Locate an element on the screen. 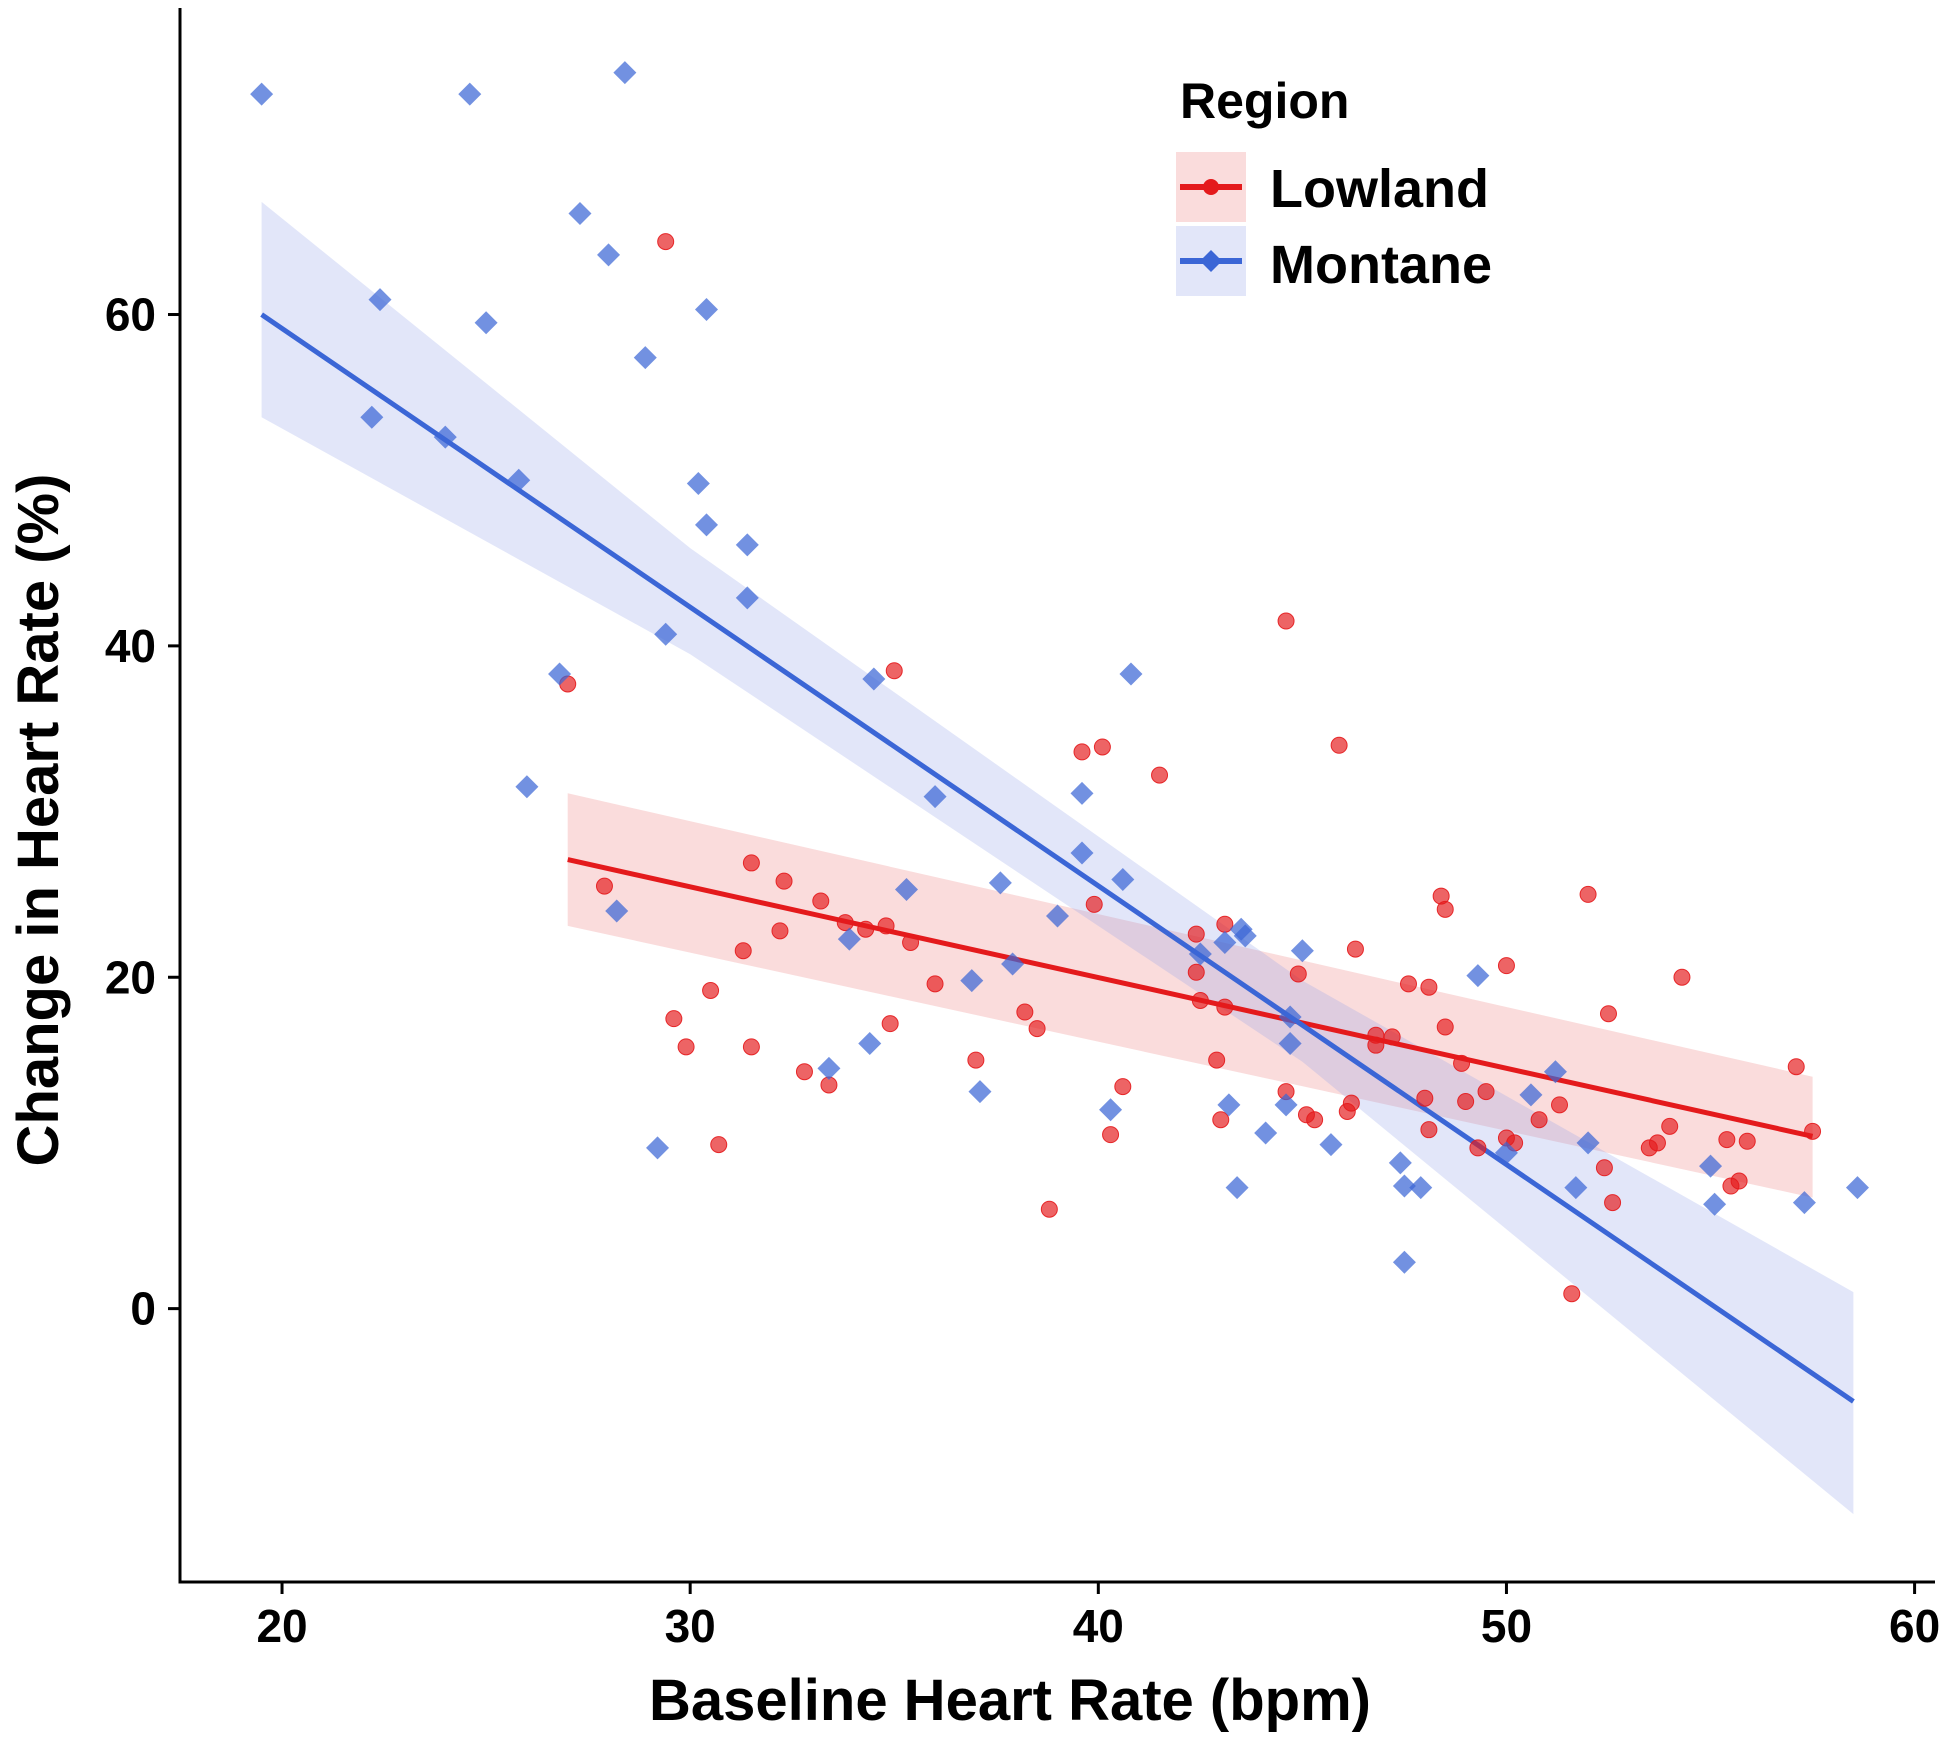 The height and width of the screenshot is (1738, 1947). legend-marker-lowland is located at coordinates (1211, 187).